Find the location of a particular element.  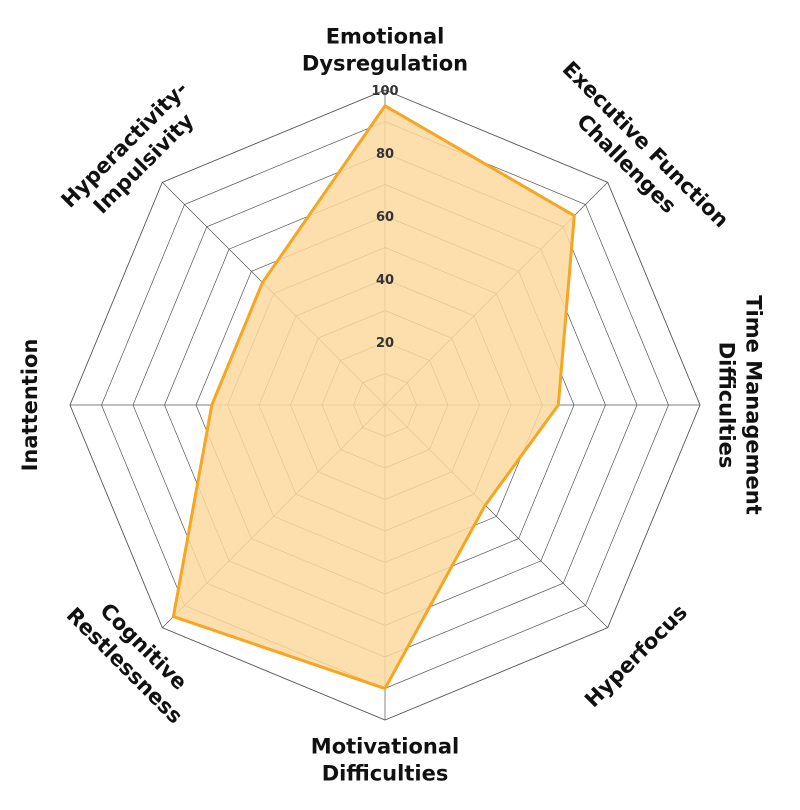

tick-label: 60 is located at coordinates (385, 217).